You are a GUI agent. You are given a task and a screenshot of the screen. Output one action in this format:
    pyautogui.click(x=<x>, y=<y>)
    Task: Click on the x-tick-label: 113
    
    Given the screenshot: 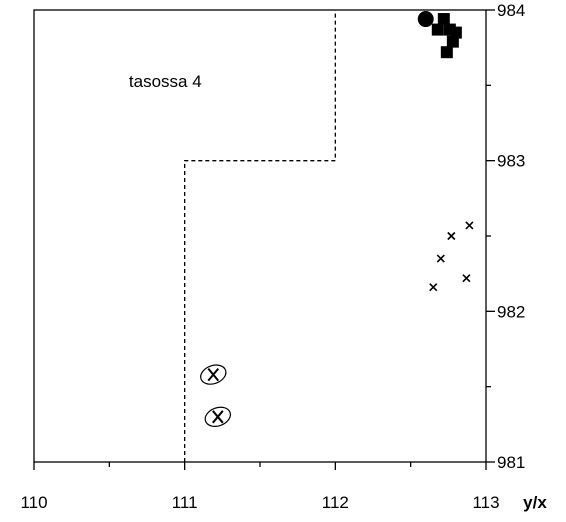 What is the action you would take?
    pyautogui.click(x=485, y=502)
    